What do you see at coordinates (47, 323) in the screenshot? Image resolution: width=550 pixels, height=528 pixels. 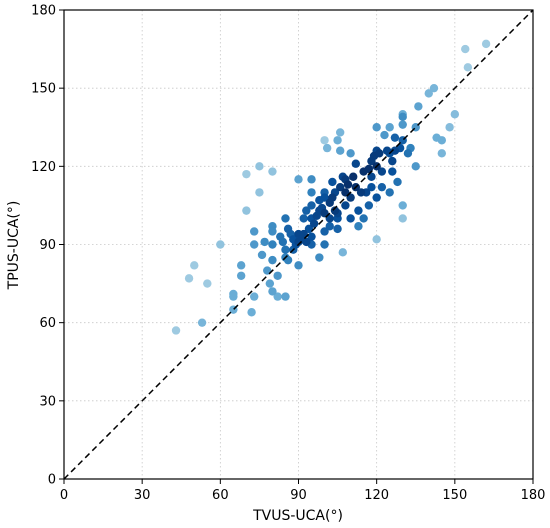 I see `y-tick-label-2: 60` at bounding box center [47, 323].